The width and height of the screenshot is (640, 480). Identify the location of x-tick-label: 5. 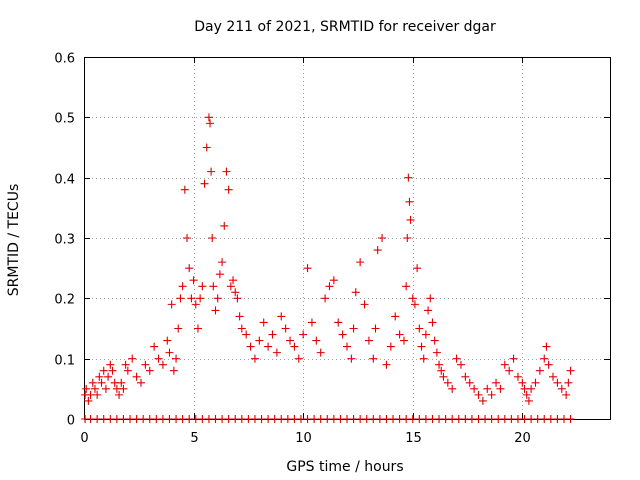
(194, 438).